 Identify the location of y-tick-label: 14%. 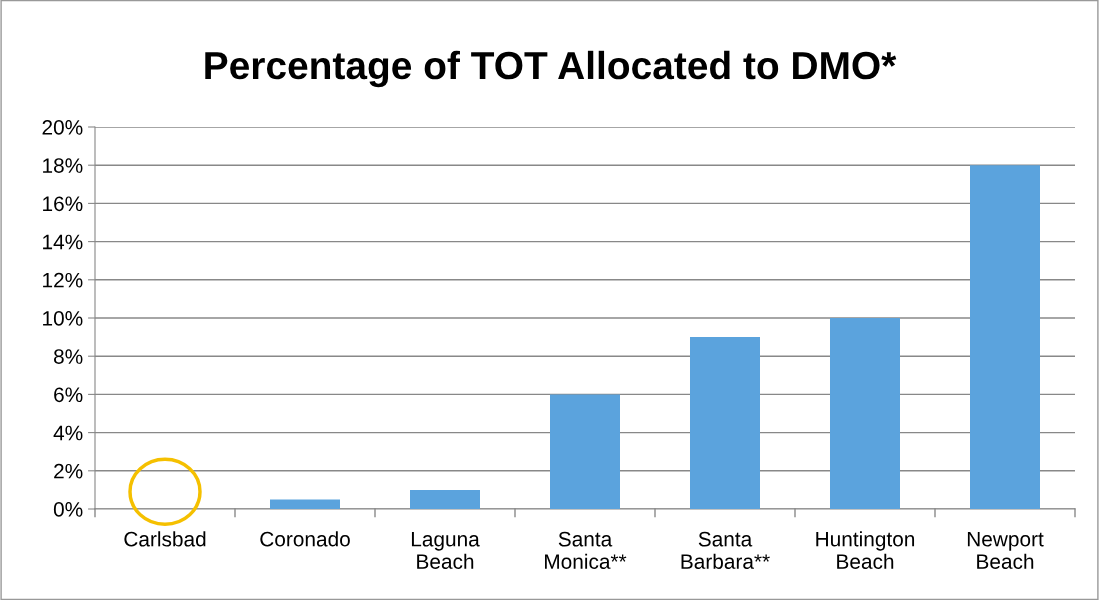
(63, 242).